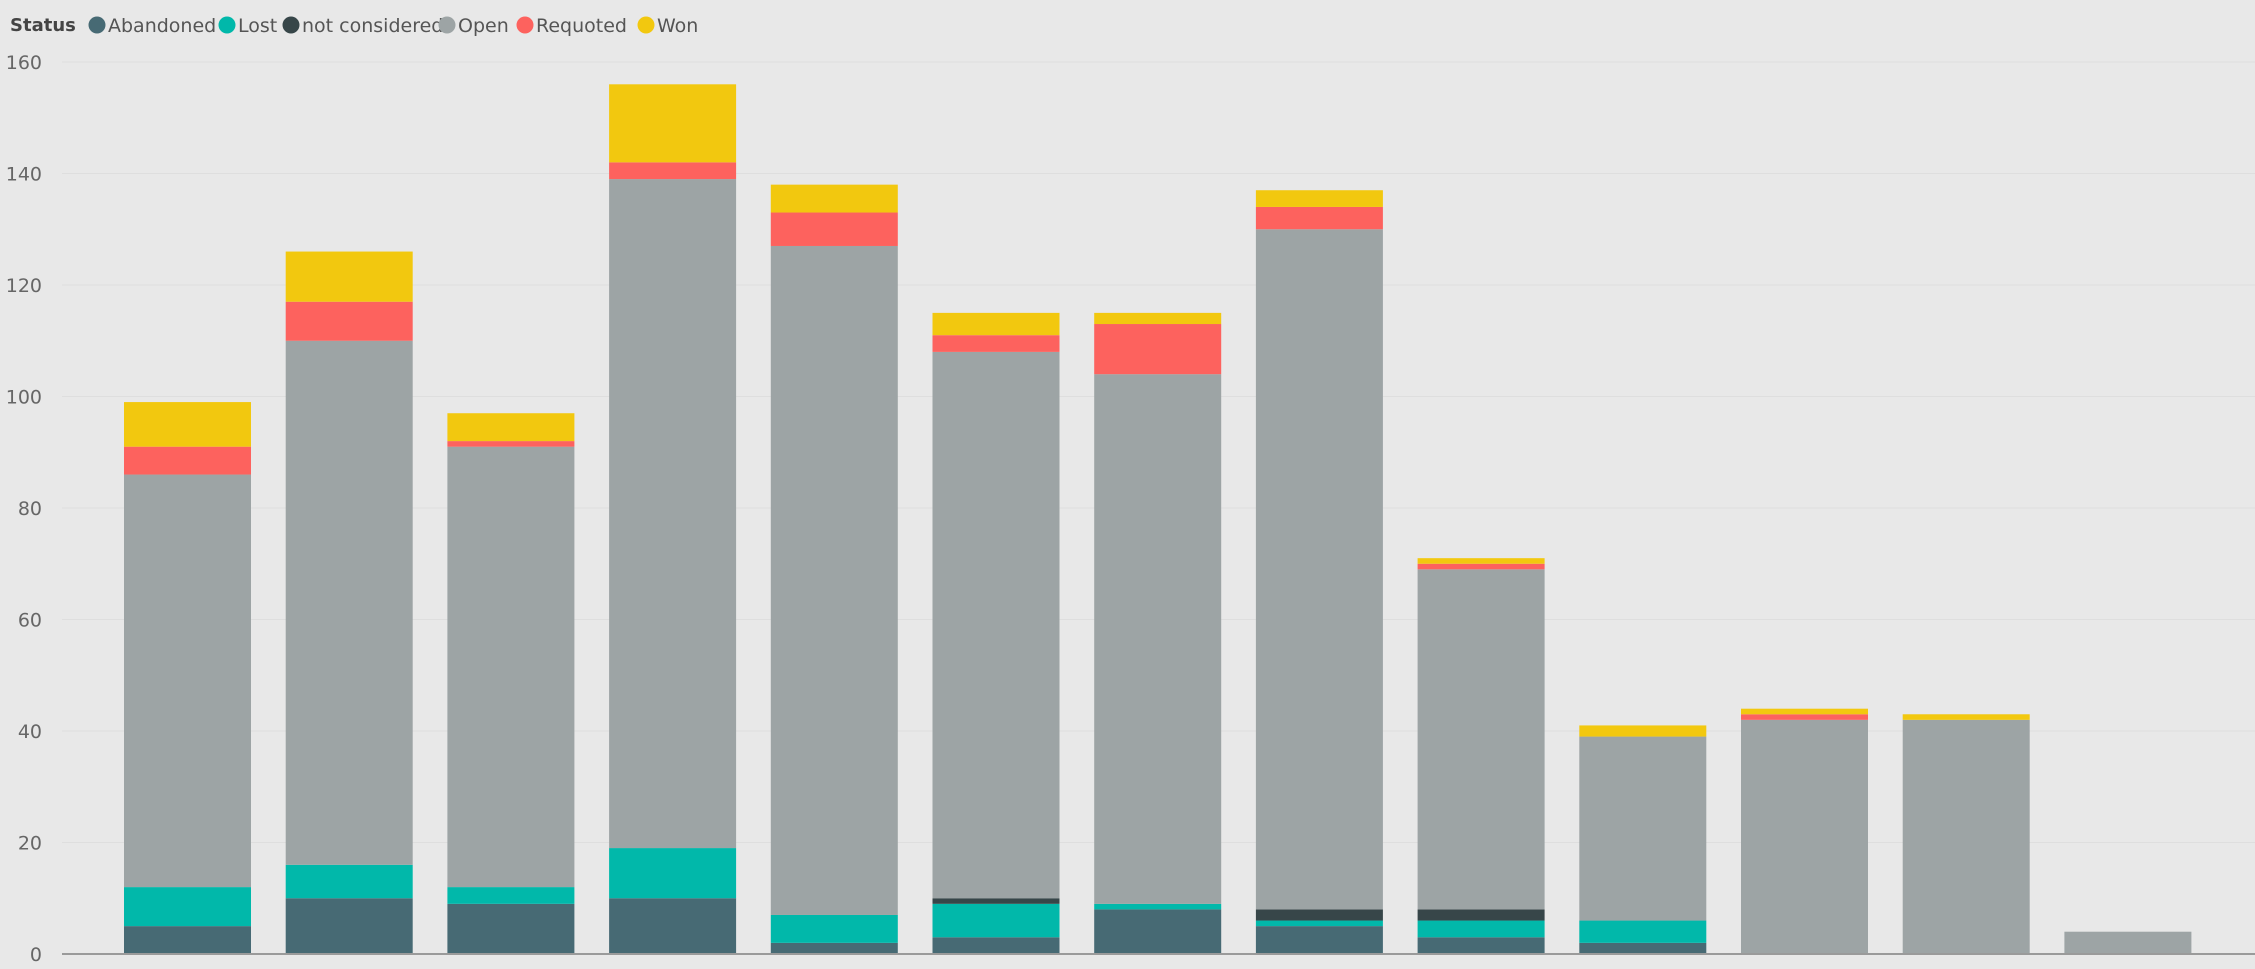 The image size is (2255, 969). Describe the element at coordinates (162, 26) in the screenshot. I see `legend-label: Abandoned` at that location.